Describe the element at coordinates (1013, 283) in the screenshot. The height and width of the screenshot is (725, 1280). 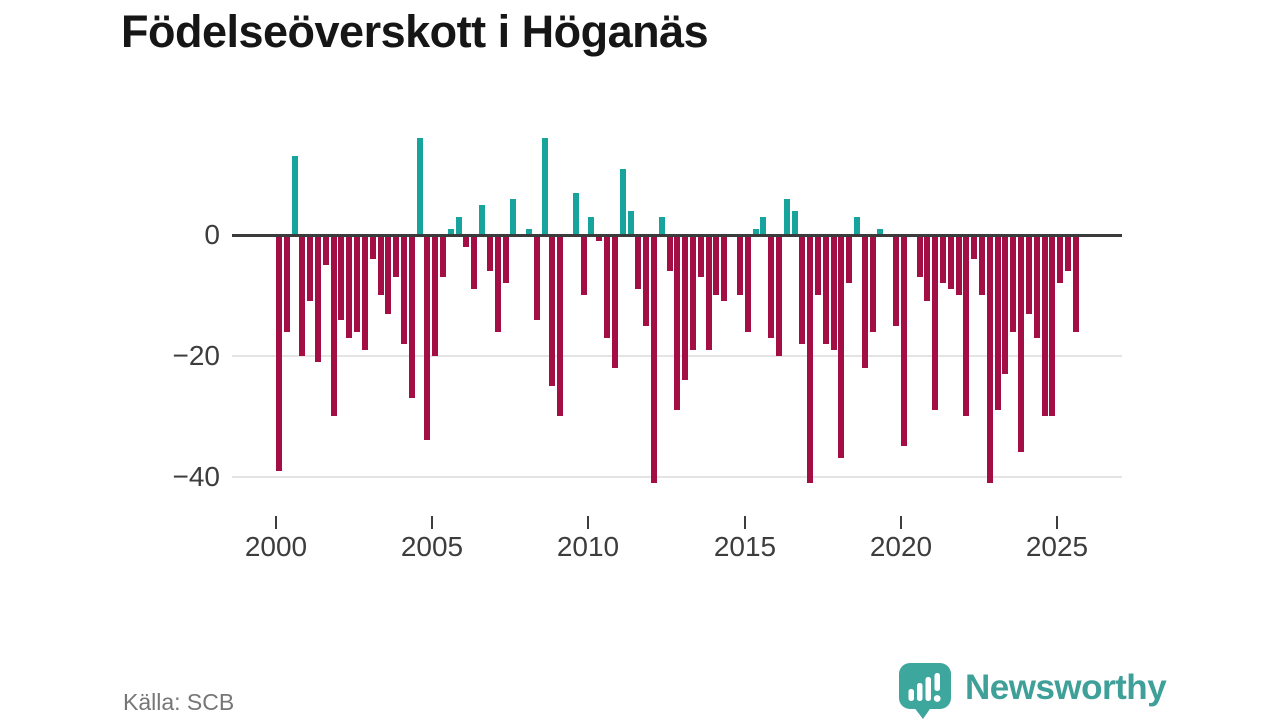
I see `bar-2023-Q3` at that location.